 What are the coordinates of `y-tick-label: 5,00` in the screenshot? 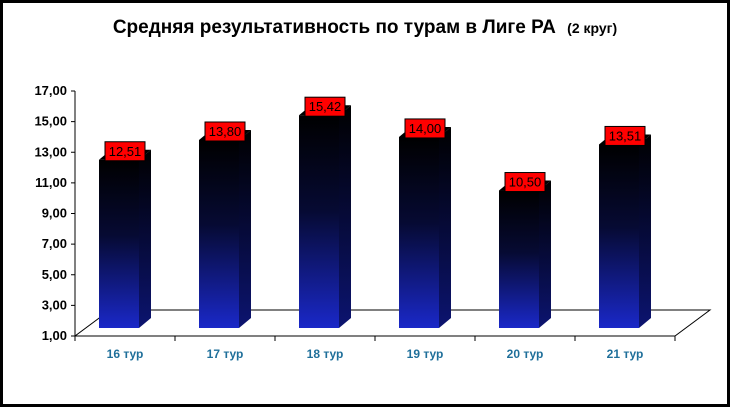 It's located at (54, 274).